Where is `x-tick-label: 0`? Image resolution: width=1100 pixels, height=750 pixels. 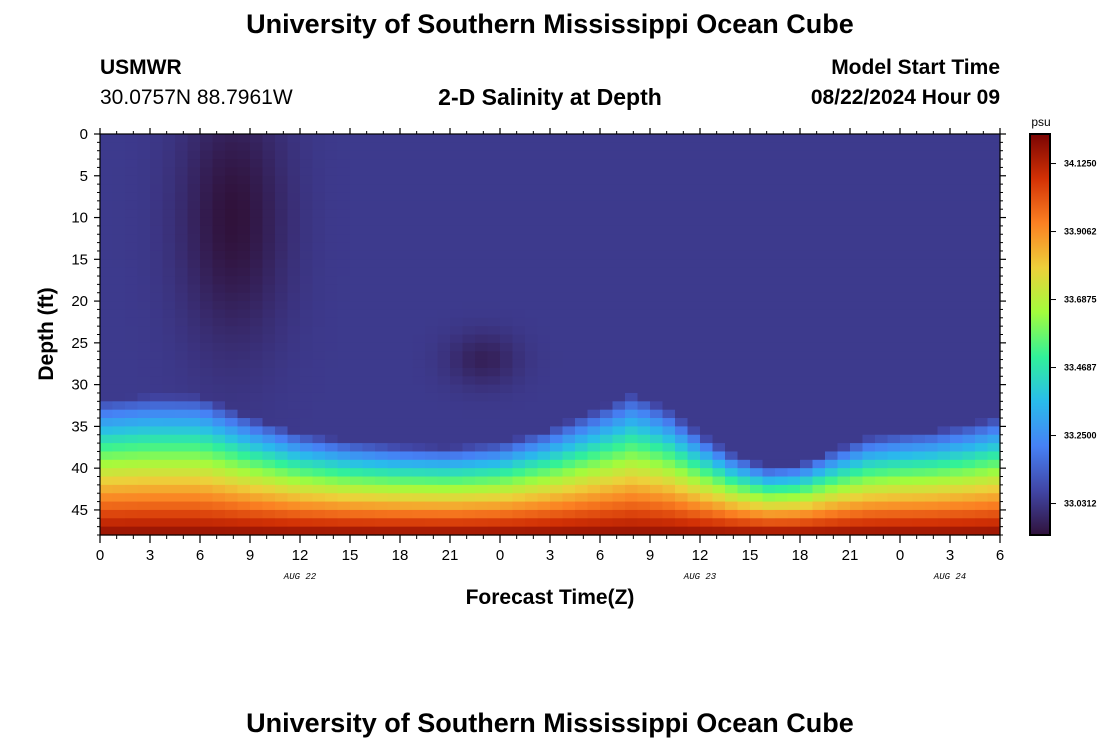 x-tick-label: 0 is located at coordinates (100, 555).